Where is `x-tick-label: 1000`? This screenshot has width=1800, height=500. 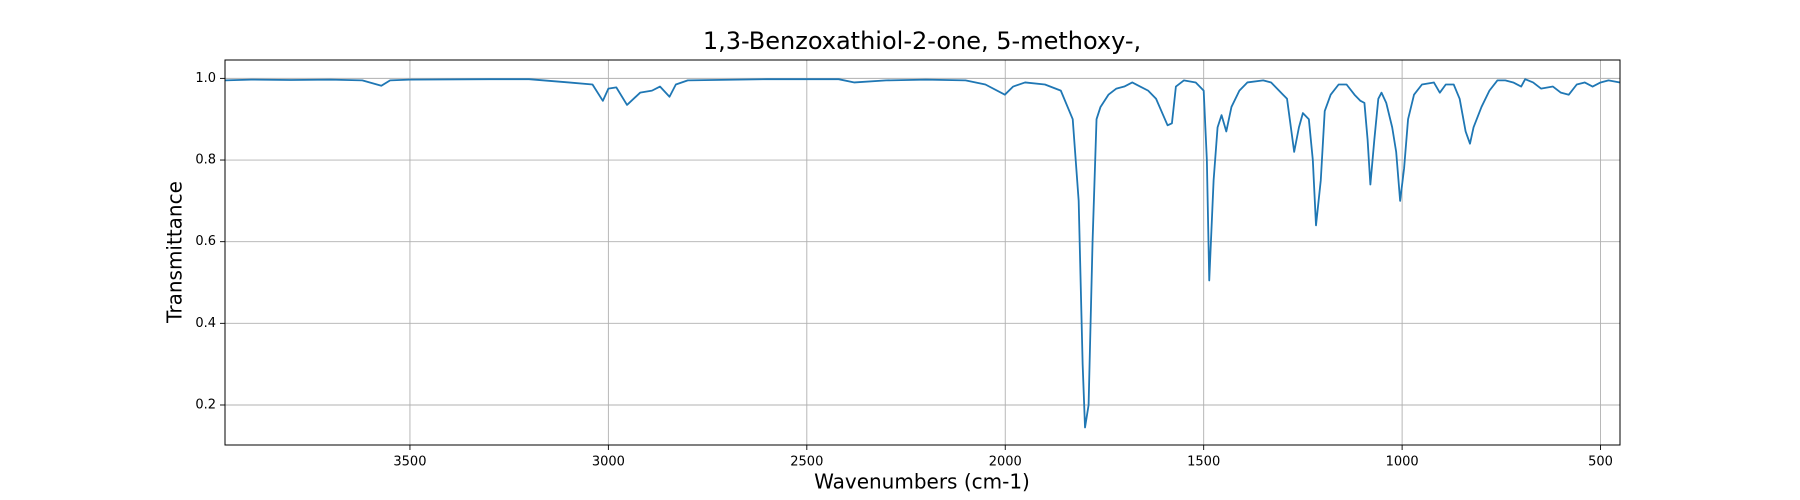
x-tick-label: 1000 is located at coordinates (1402, 462).